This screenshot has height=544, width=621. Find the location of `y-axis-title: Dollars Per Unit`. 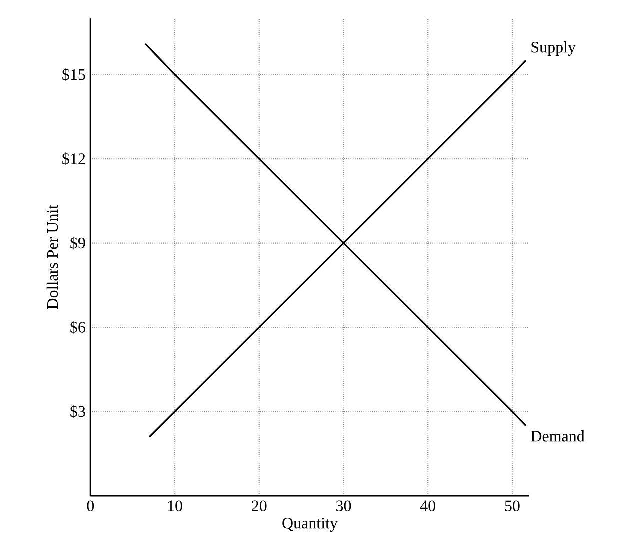

y-axis-title: Dollars Per Unit is located at coordinates (52, 257).